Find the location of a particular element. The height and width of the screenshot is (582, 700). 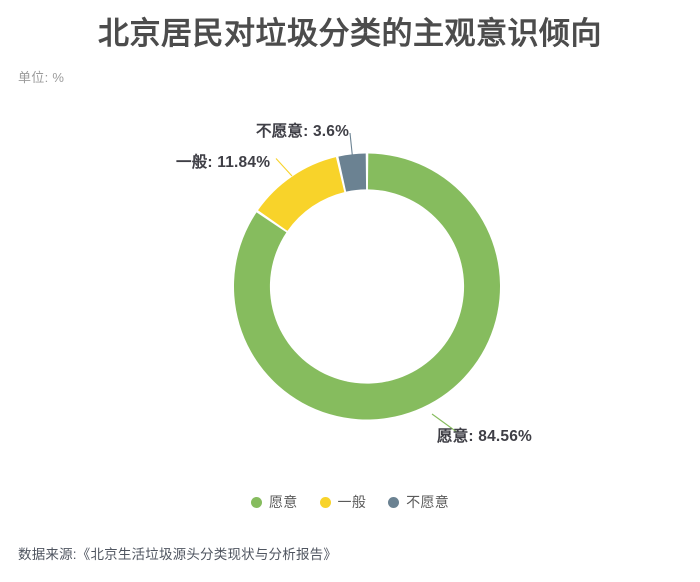

page-title: 北京居民对垃圾分类的主观意识倾向 is located at coordinates (350, 33).